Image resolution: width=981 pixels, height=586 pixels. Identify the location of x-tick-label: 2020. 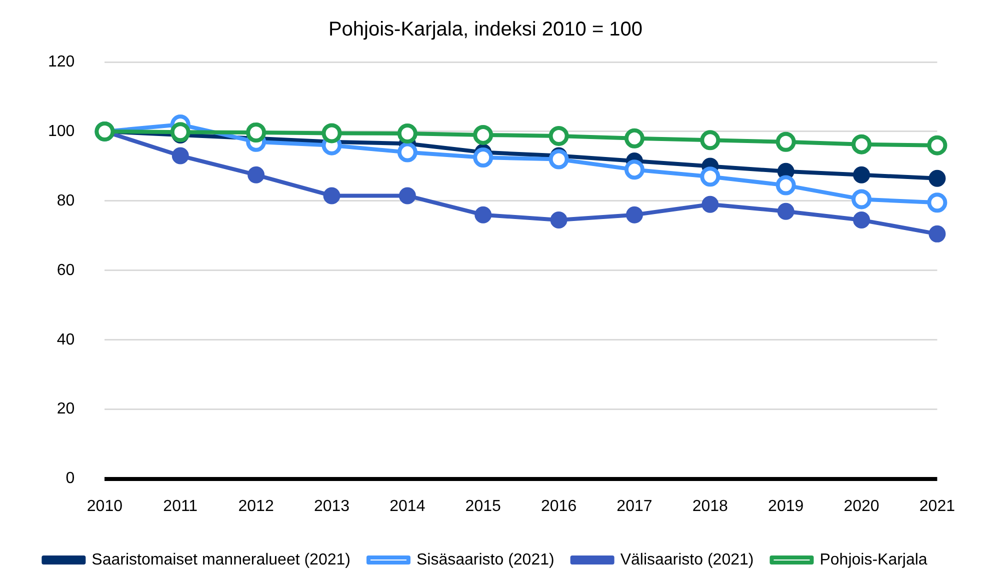
(862, 506).